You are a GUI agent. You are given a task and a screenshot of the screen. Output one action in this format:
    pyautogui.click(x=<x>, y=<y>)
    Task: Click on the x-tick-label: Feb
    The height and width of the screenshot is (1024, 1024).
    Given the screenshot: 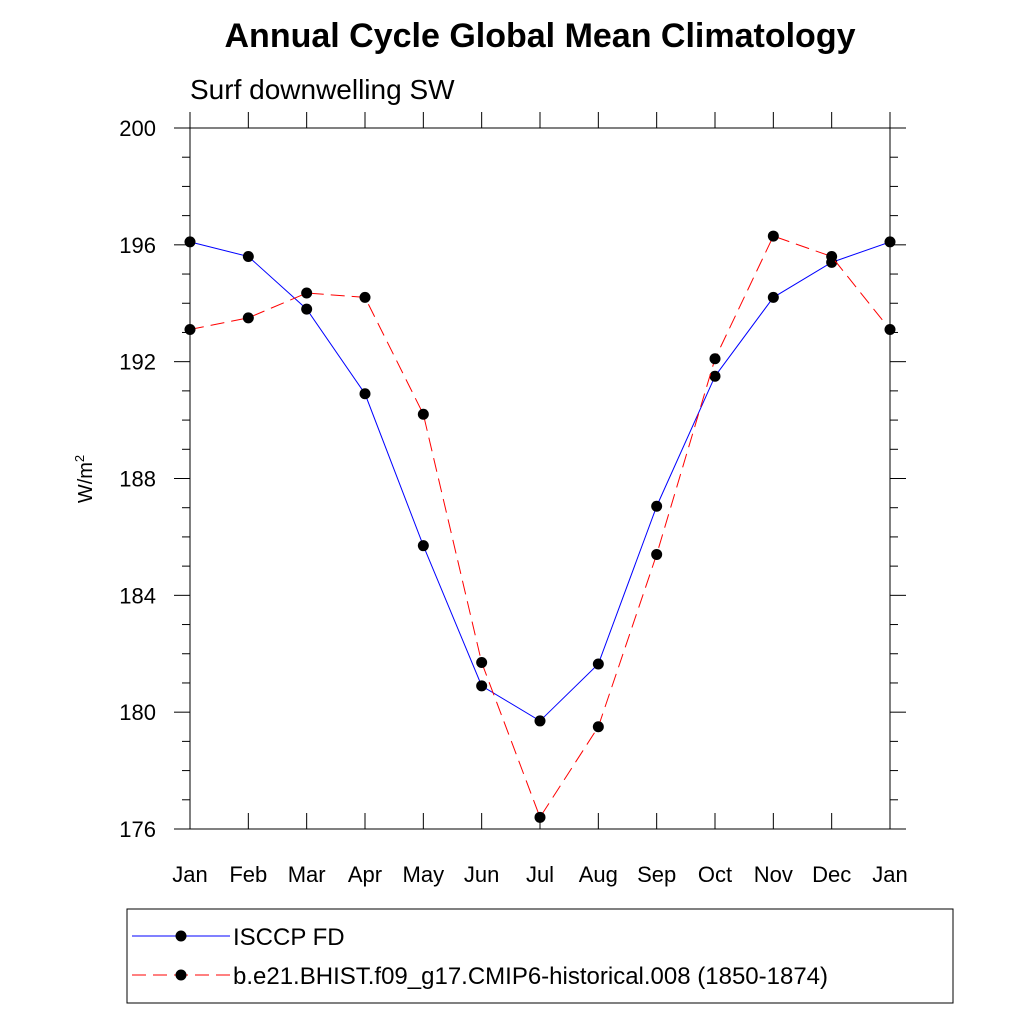 What is the action you would take?
    pyautogui.click(x=248, y=874)
    